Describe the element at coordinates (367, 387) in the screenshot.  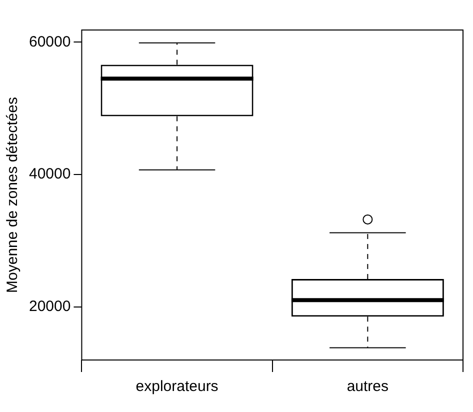
I see `x-tick-label: autres` at that location.